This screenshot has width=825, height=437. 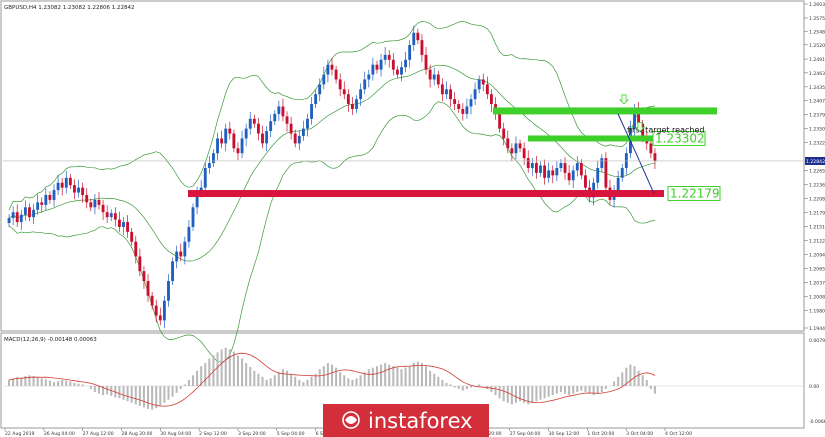 I want to click on macd-header: MACD(12,26,9) -0.00148 0.00063, so click(x=50, y=340).